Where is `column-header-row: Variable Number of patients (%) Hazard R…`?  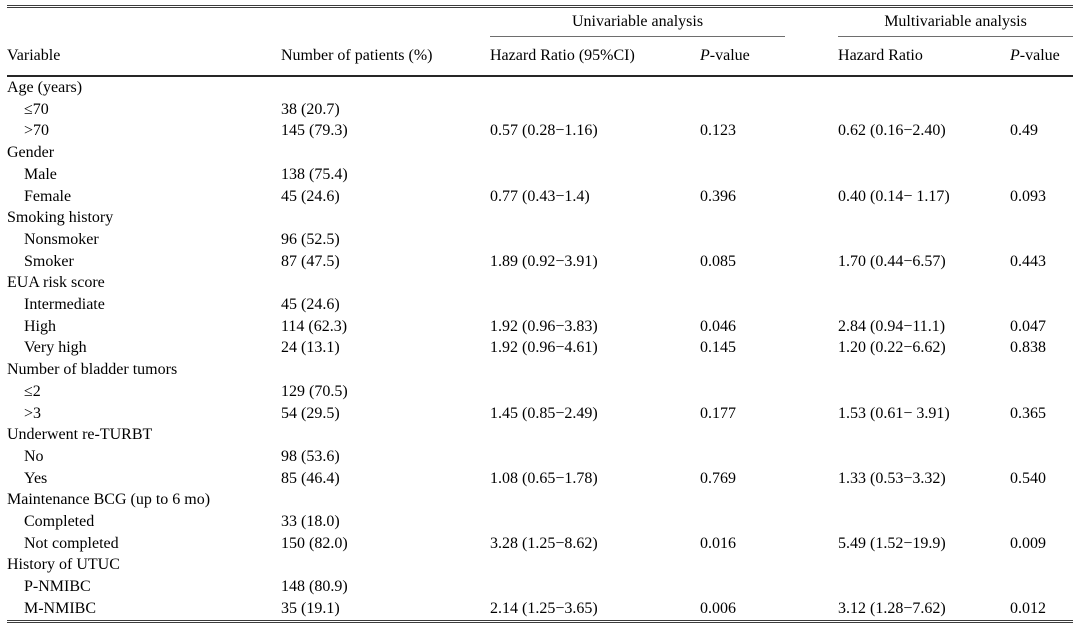
column-header-row: Variable Number of patients (%) Hazard R… is located at coordinates (540, 56).